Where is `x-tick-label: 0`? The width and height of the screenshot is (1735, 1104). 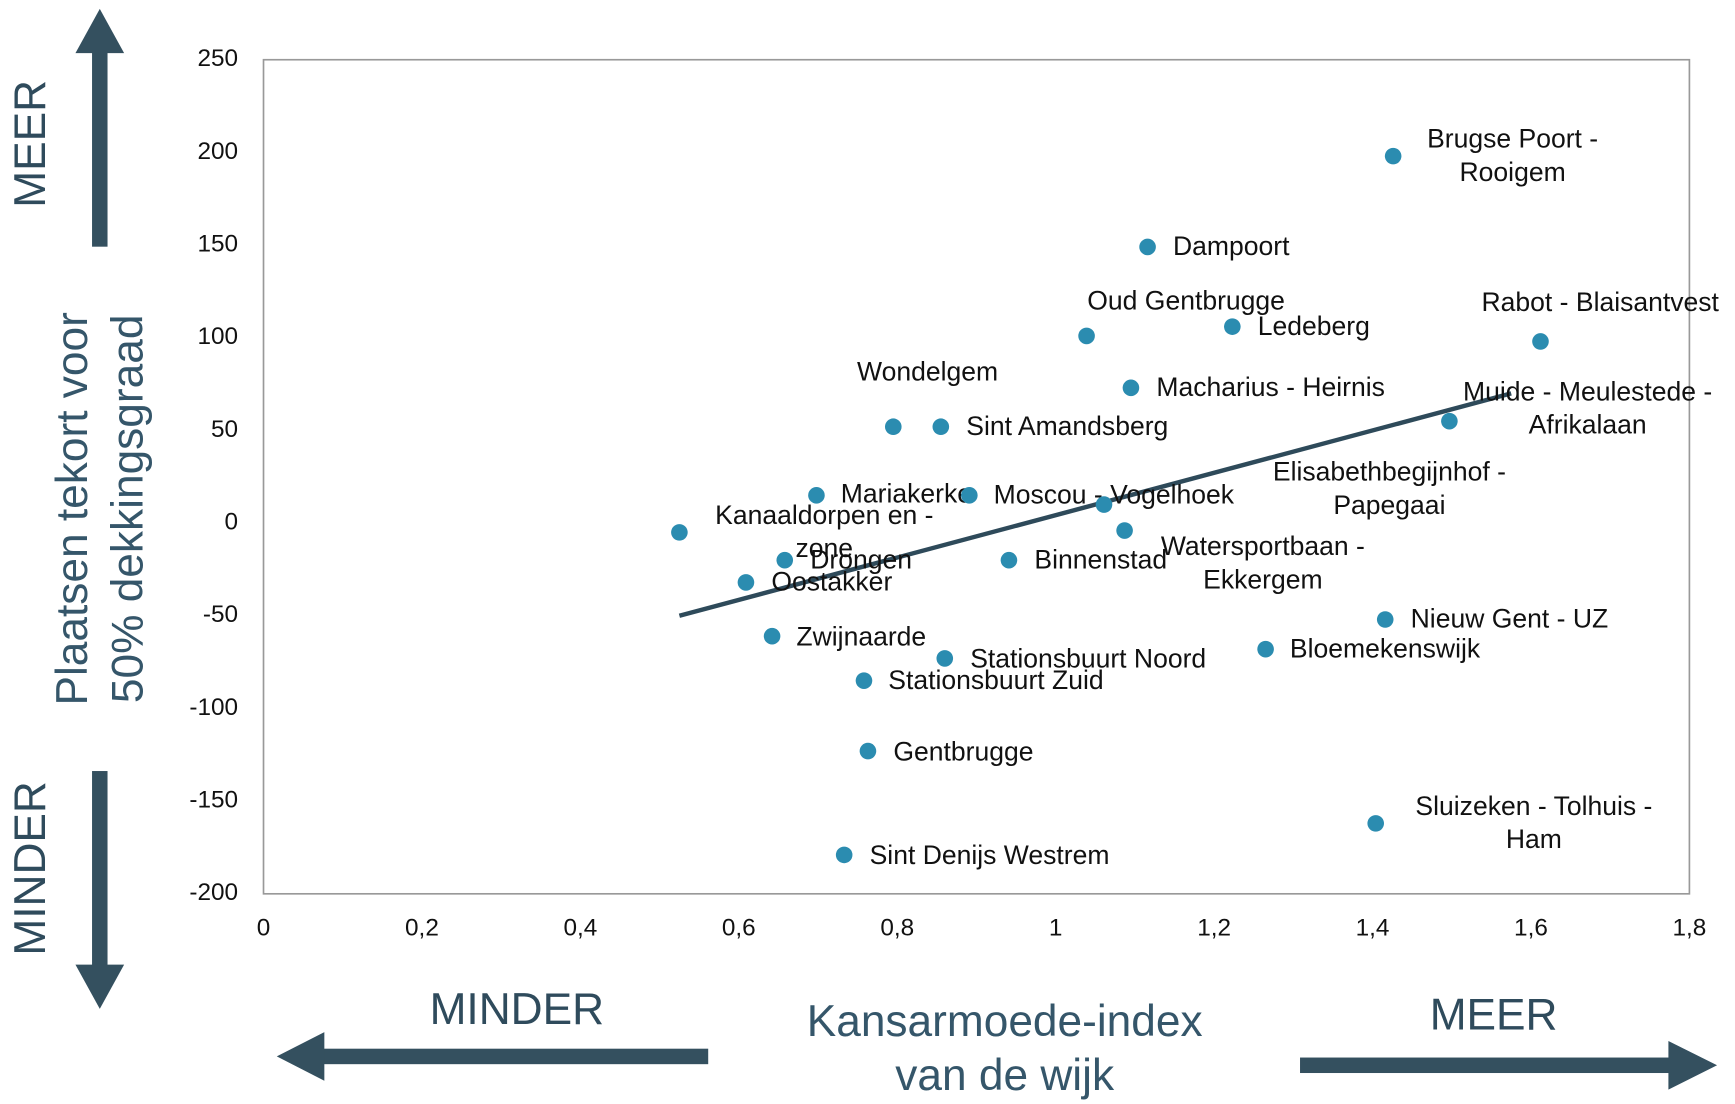 x-tick-label: 0 is located at coordinates (264, 928).